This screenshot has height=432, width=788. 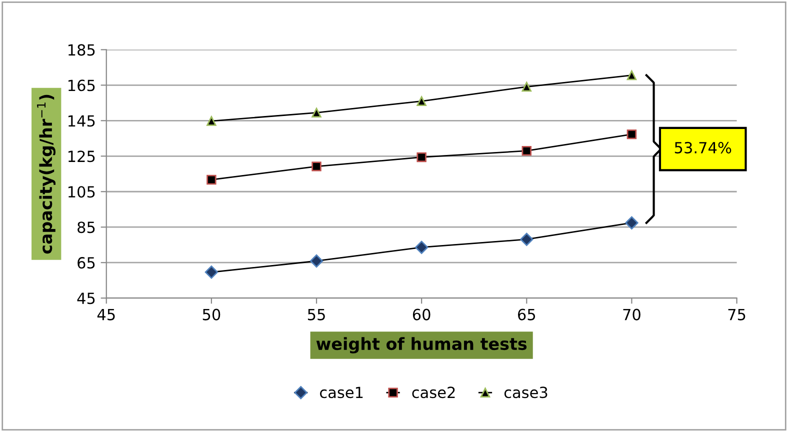 What do you see at coordinates (421, 345) in the screenshot?
I see `x-axis-title: weight of human tests` at bounding box center [421, 345].